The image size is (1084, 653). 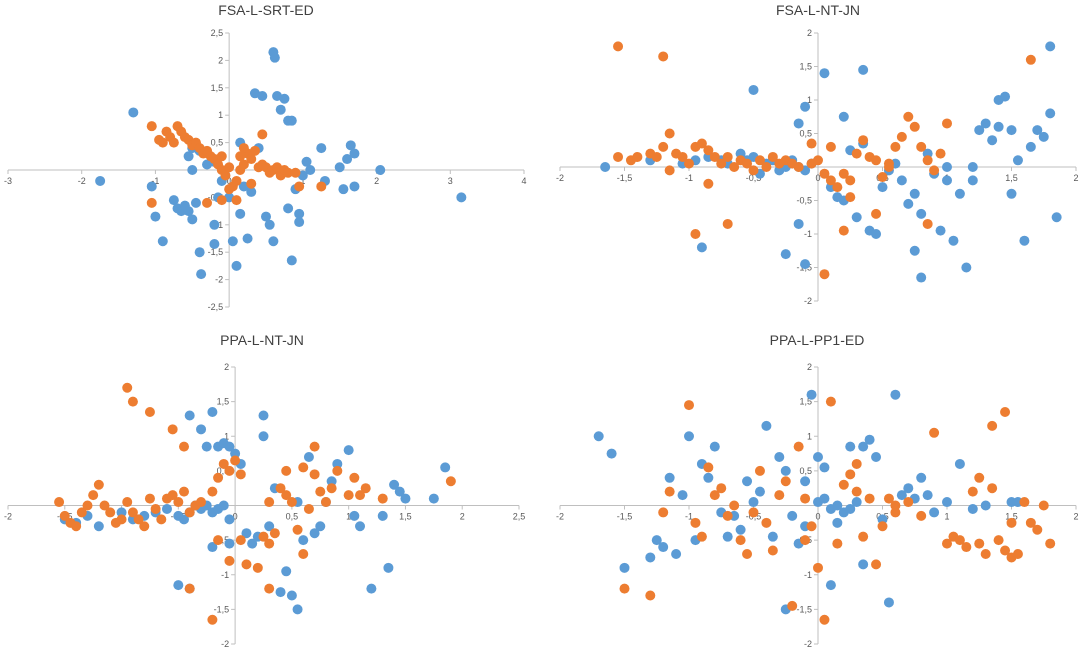 I want to click on x-tick-label: 1,5, so click(x=1011, y=517).